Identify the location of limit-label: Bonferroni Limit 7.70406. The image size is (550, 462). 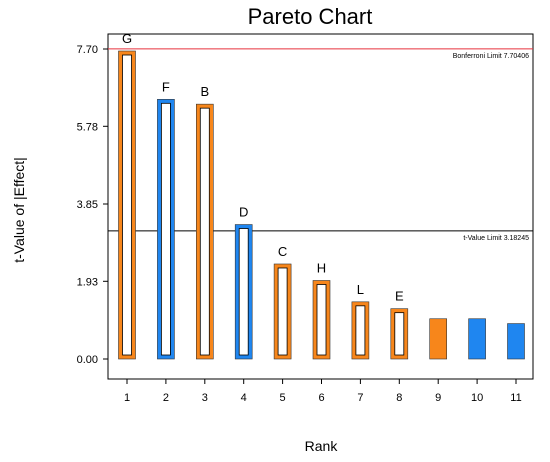
(491, 56).